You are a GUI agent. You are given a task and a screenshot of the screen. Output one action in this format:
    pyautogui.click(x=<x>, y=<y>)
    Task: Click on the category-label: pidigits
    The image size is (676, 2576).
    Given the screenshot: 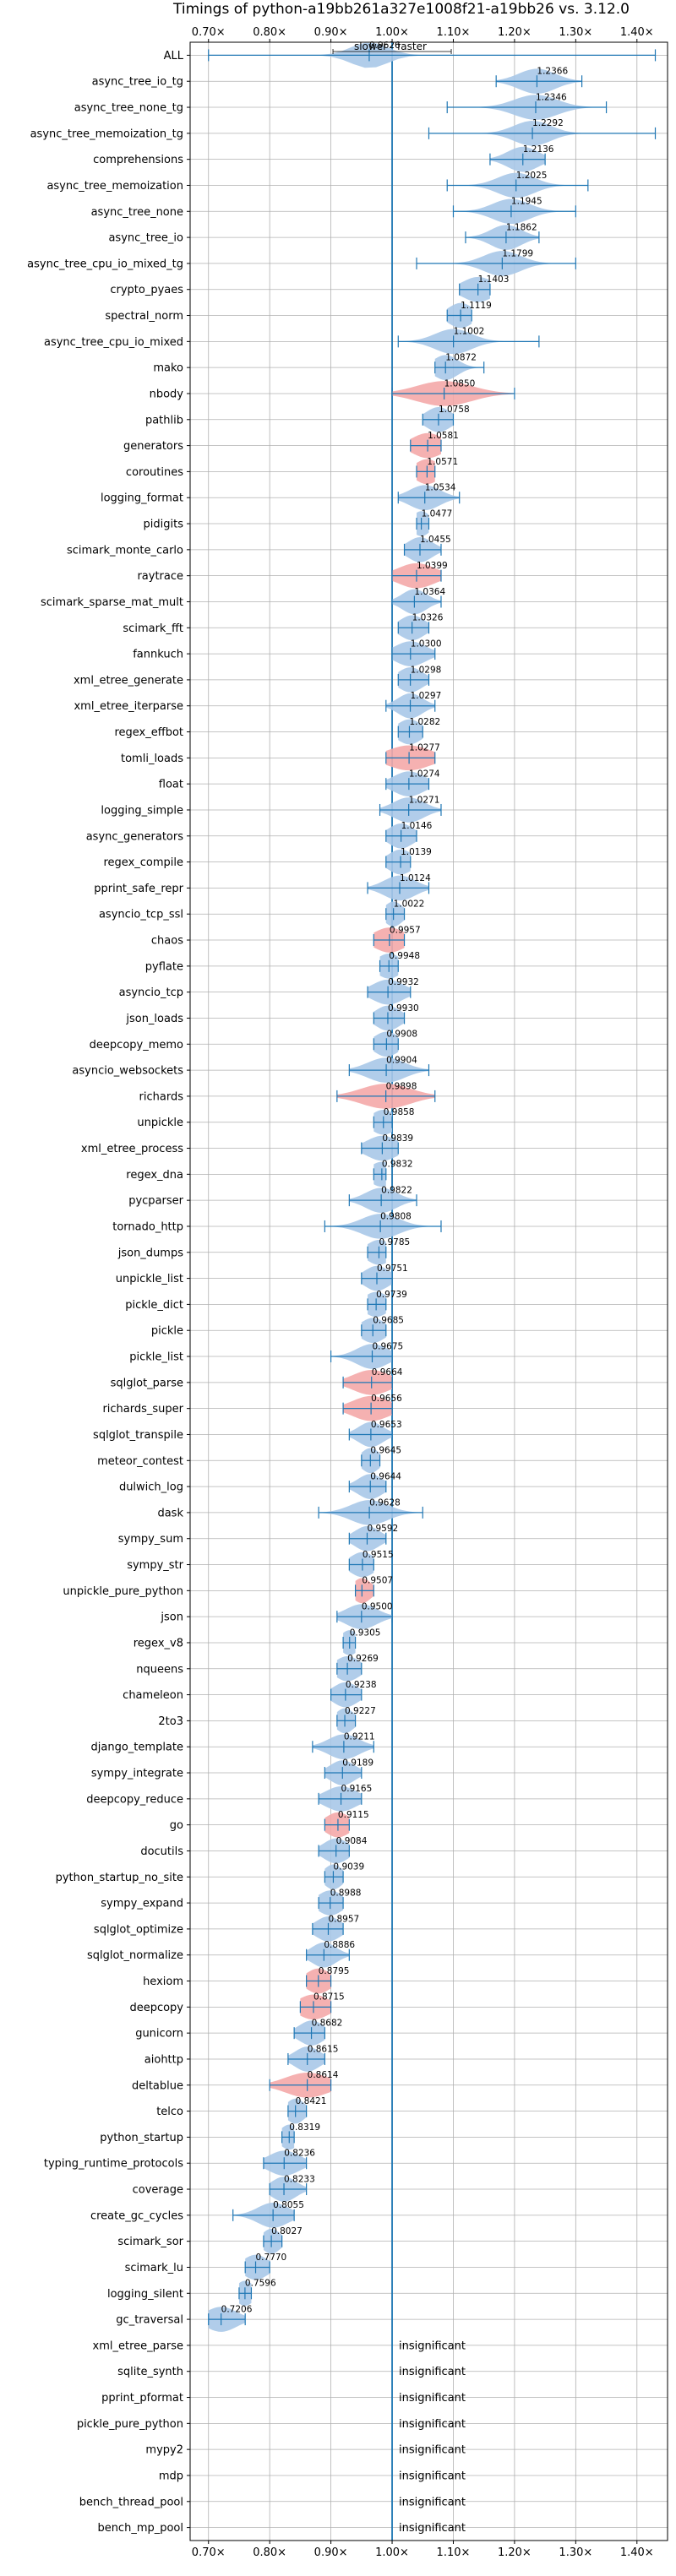 What is the action you would take?
    pyautogui.click(x=164, y=525)
    